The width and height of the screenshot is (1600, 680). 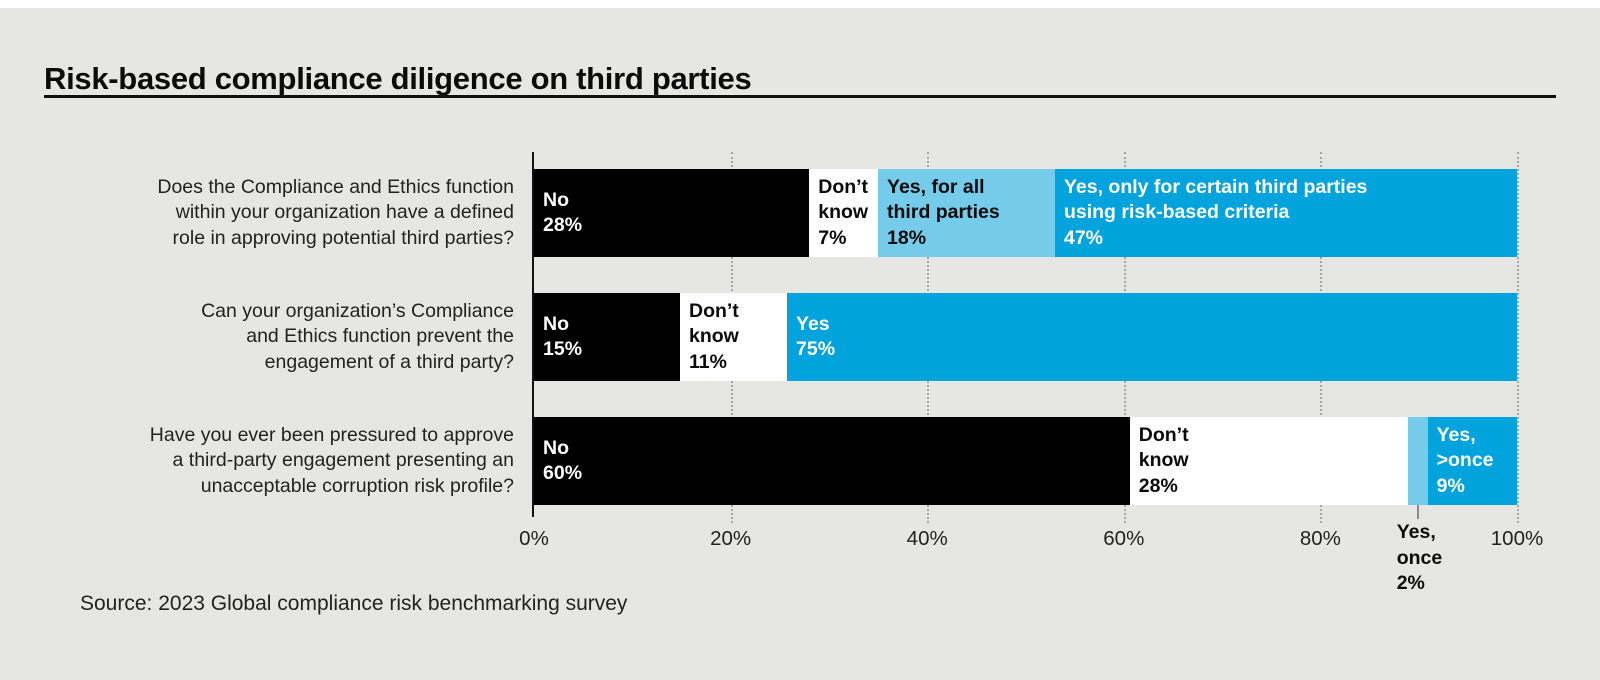 What do you see at coordinates (1268, 461) in the screenshot?
I see `bar-segment: Don’t know 28%` at bounding box center [1268, 461].